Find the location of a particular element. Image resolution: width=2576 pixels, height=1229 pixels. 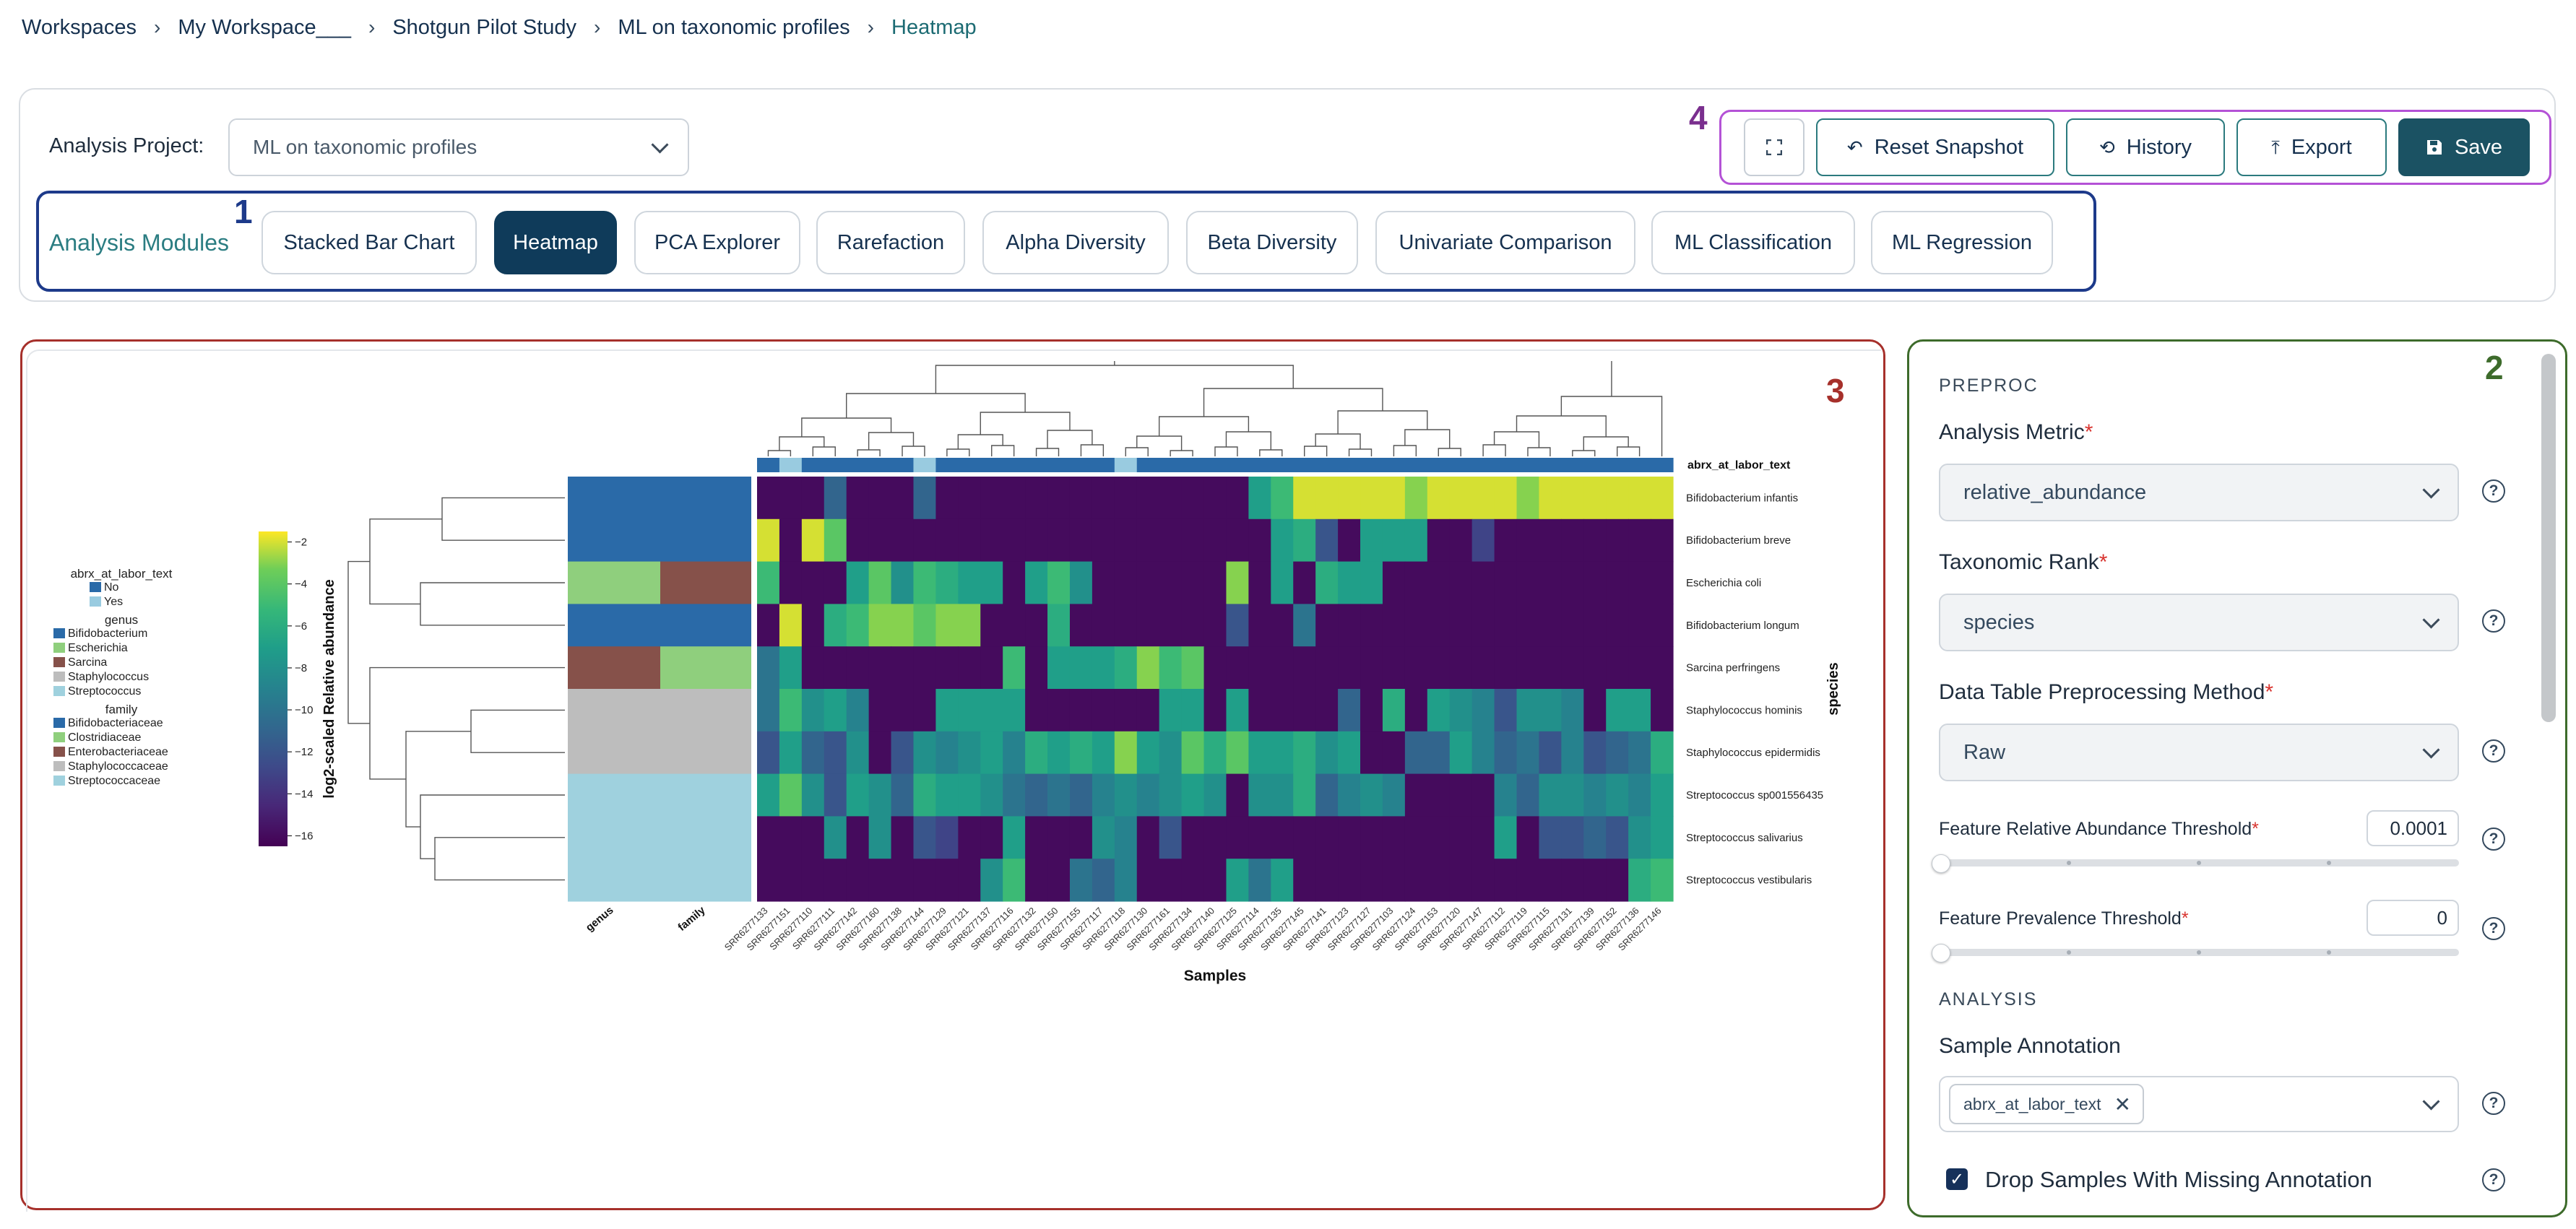

breadcrumb-current: Heatmap is located at coordinates (934, 27).